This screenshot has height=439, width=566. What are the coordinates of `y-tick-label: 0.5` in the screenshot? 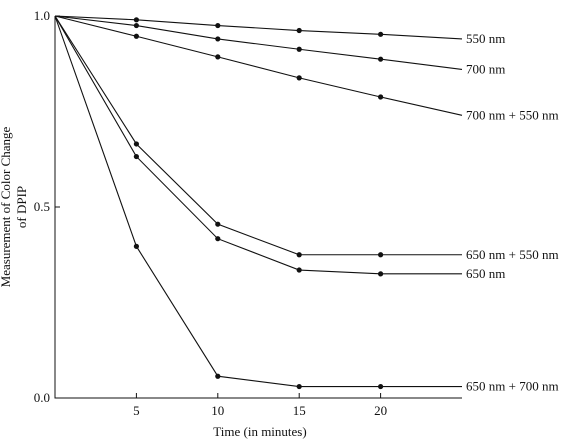 It's located at (42, 206).